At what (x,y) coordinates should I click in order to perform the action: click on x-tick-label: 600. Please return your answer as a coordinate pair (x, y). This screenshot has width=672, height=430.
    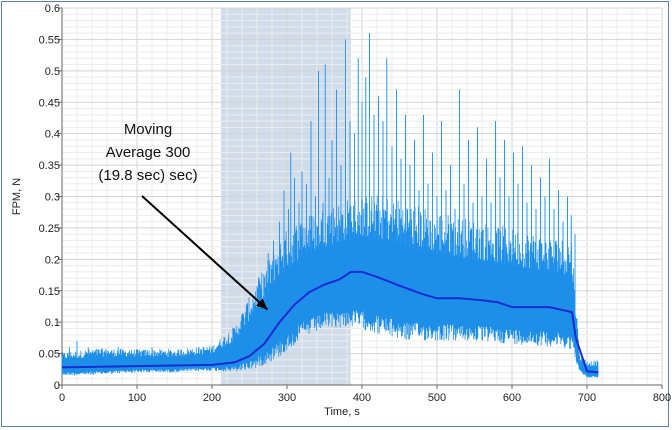
    Looking at the image, I should click on (512, 398).